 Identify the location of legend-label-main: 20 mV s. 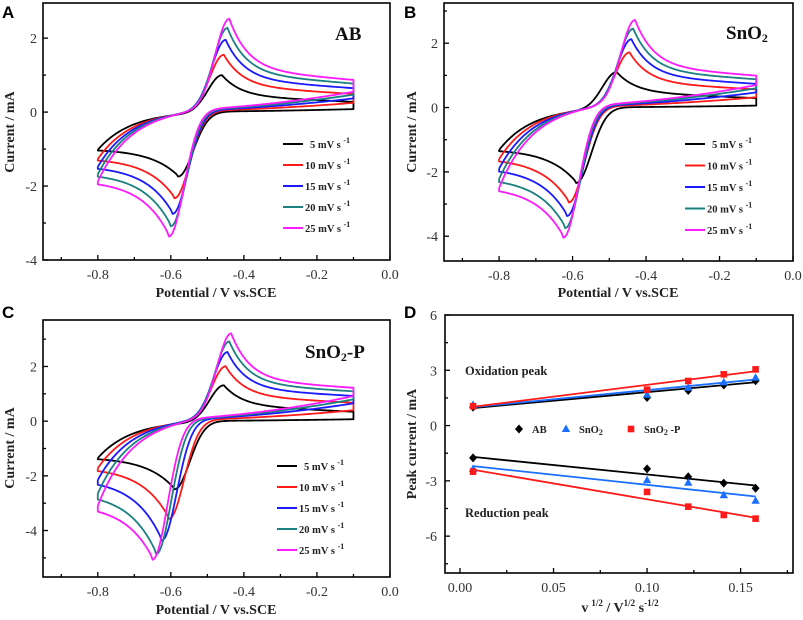
(726, 210).